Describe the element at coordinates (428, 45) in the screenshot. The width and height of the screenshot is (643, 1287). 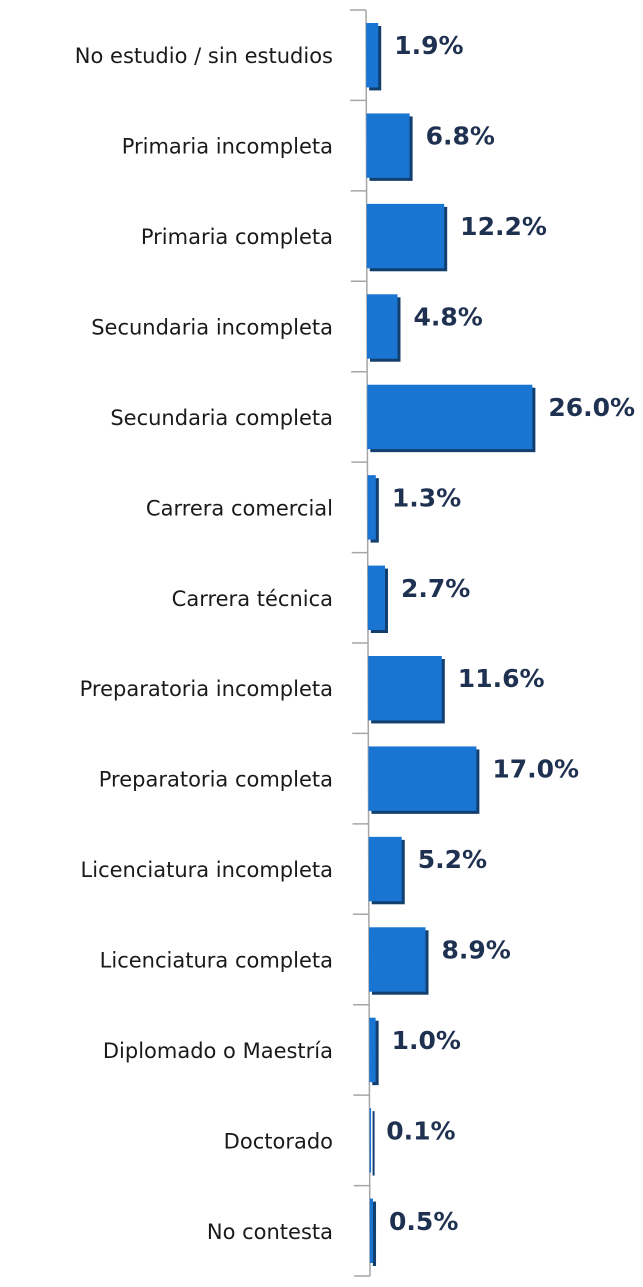
I see `value-label: 1.9%` at that location.